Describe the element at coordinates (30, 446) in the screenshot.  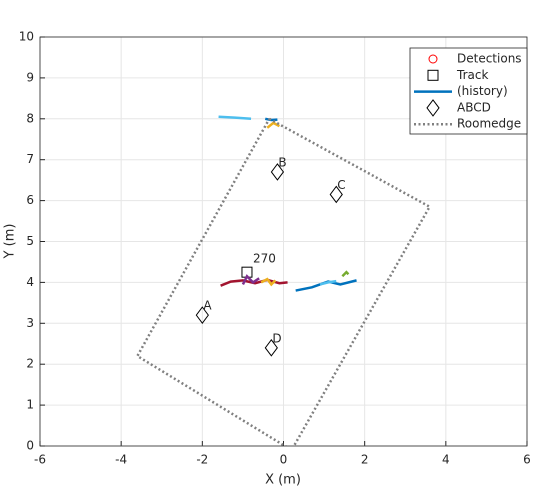
I see `y-tick-label: 0` at that location.